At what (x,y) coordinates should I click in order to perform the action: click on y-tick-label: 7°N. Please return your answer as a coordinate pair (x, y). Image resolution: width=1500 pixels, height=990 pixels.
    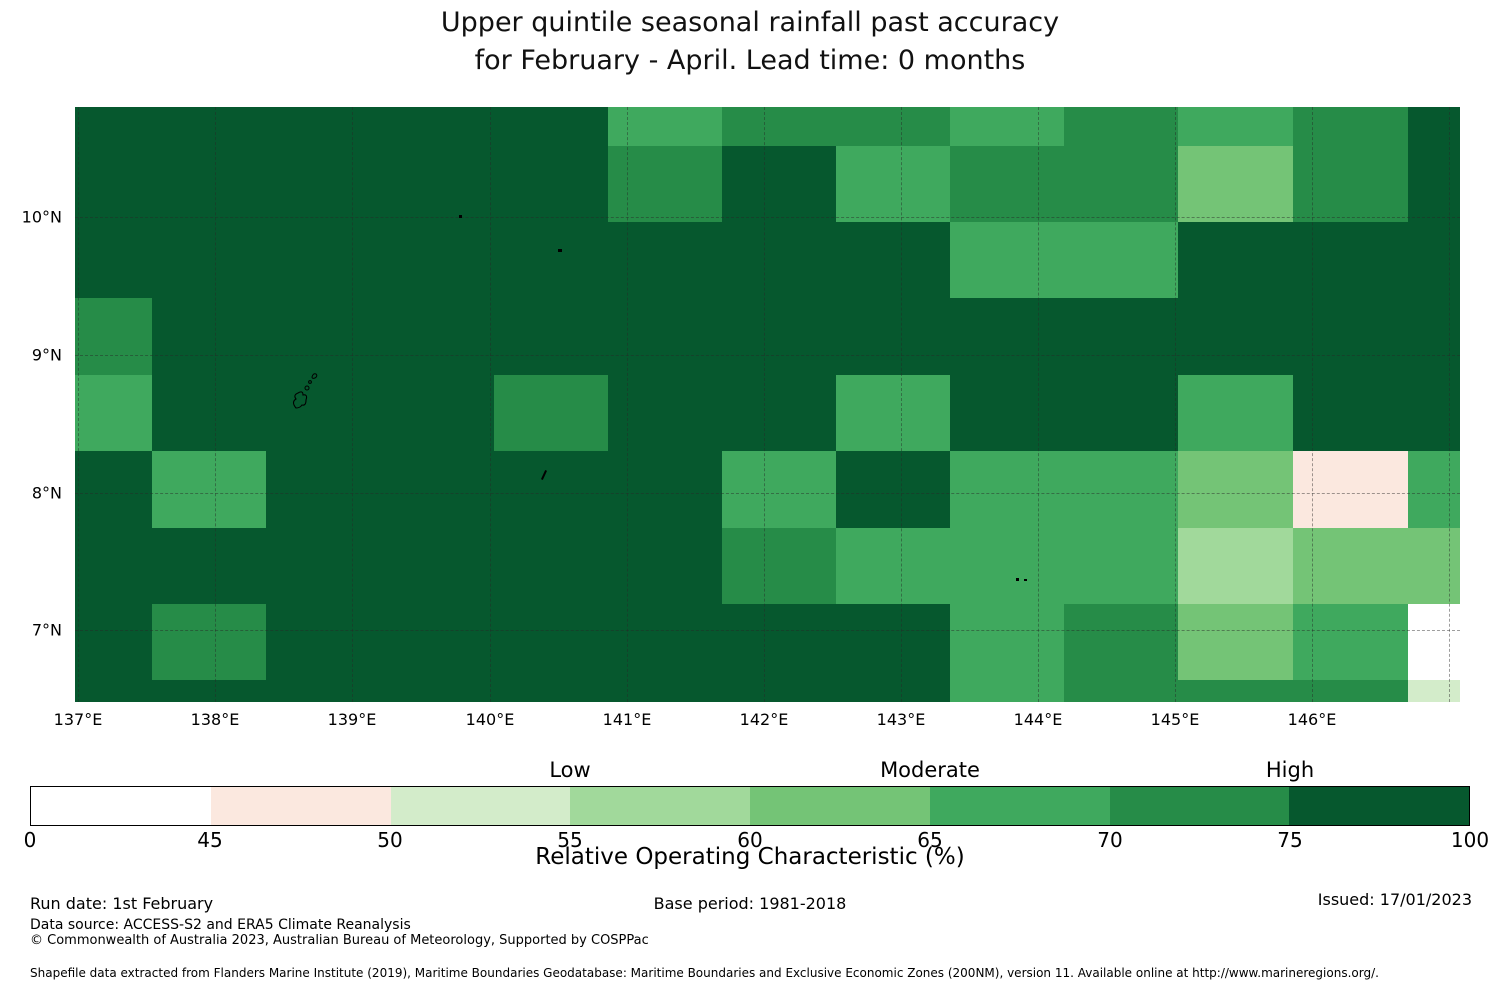
    Looking at the image, I should click on (46, 630).